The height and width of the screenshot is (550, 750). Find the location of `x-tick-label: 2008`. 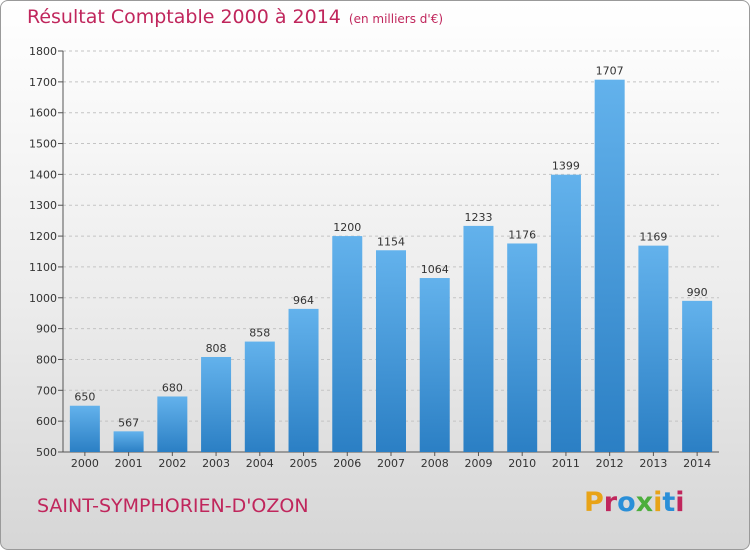

x-tick-label: 2008 is located at coordinates (435, 463).